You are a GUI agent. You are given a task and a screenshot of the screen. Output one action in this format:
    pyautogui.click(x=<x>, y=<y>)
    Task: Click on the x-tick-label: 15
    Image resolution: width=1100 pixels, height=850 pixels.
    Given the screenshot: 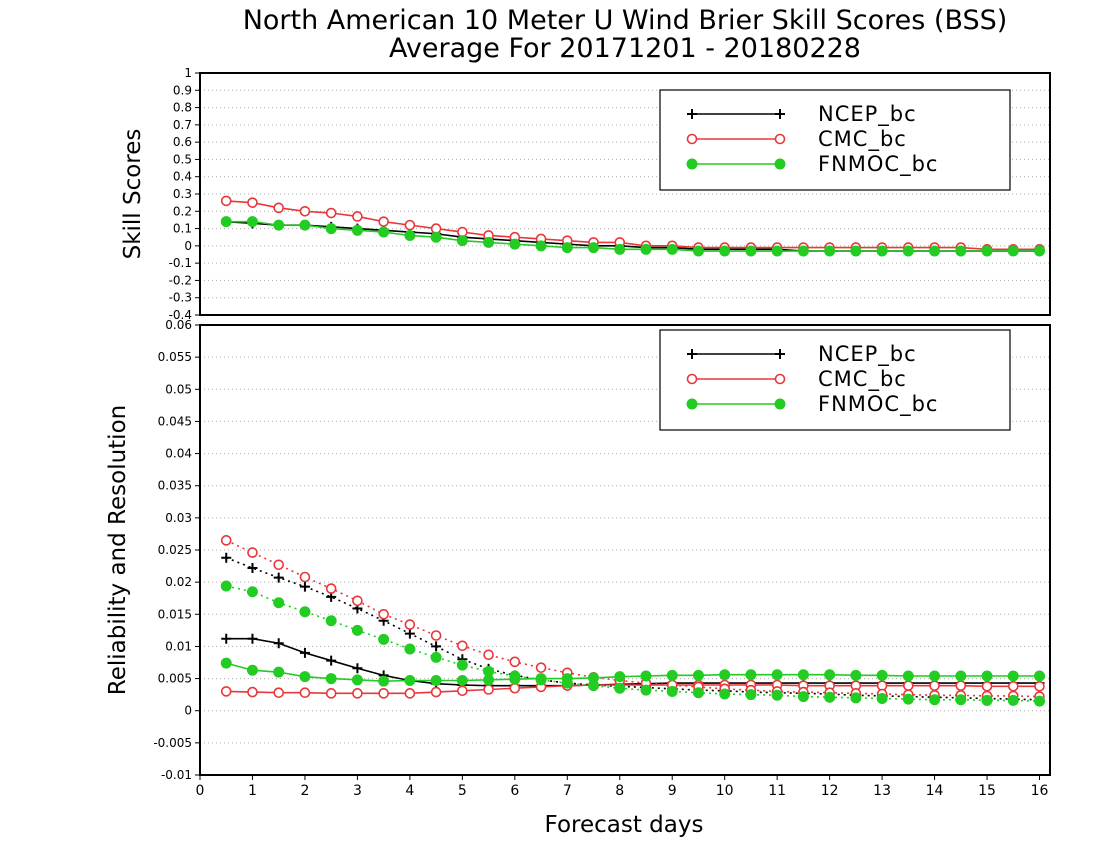 What is the action you would take?
    pyautogui.click(x=987, y=791)
    